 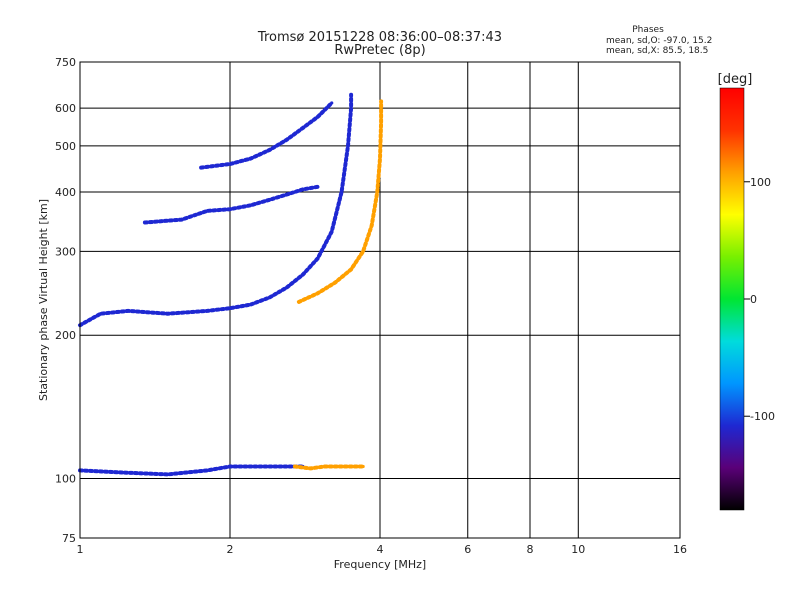 I want to click on chart-title-line1: Tromsø 20151228 08:36:00–08:37:43, so click(x=379, y=37).